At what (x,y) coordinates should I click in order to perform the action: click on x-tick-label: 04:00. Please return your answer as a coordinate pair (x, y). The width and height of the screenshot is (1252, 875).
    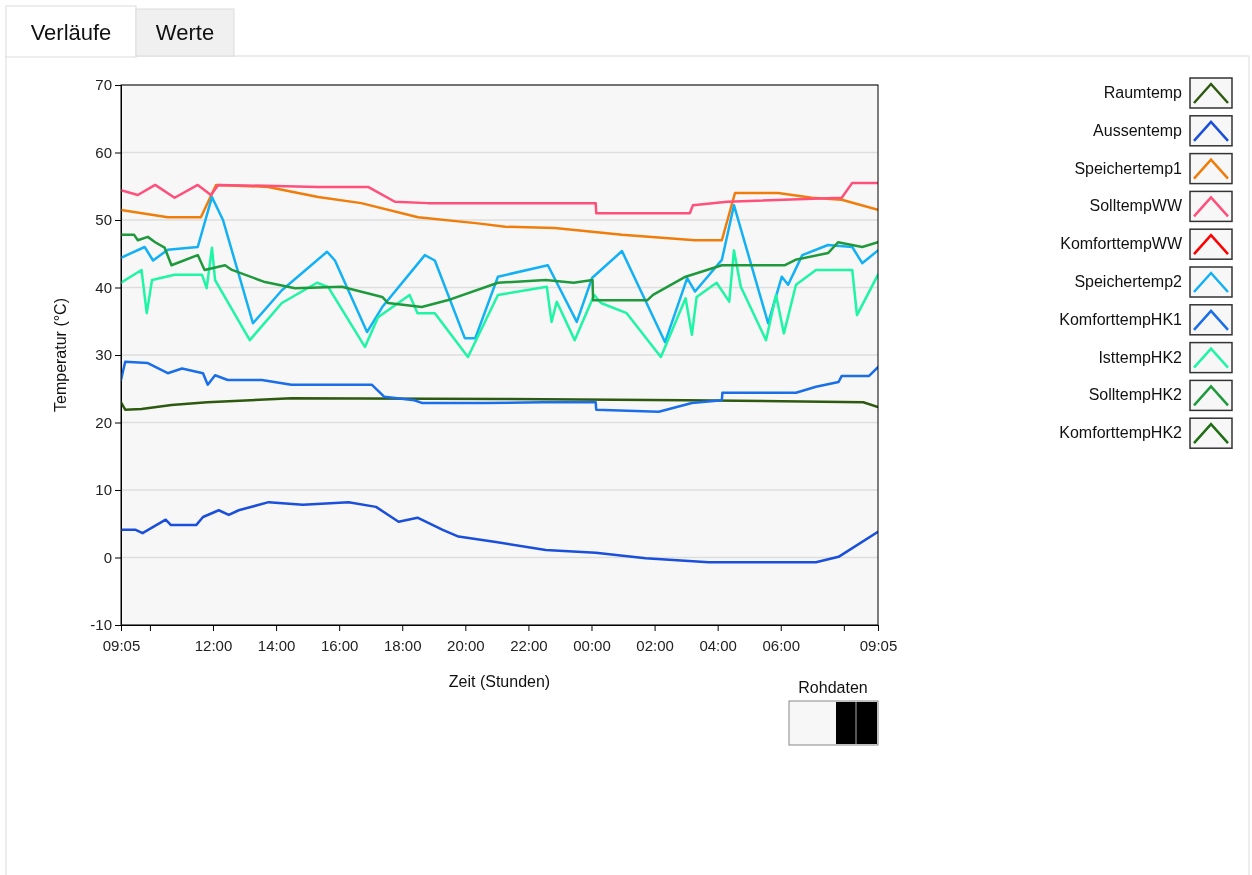
    Looking at the image, I should click on (718, 645).